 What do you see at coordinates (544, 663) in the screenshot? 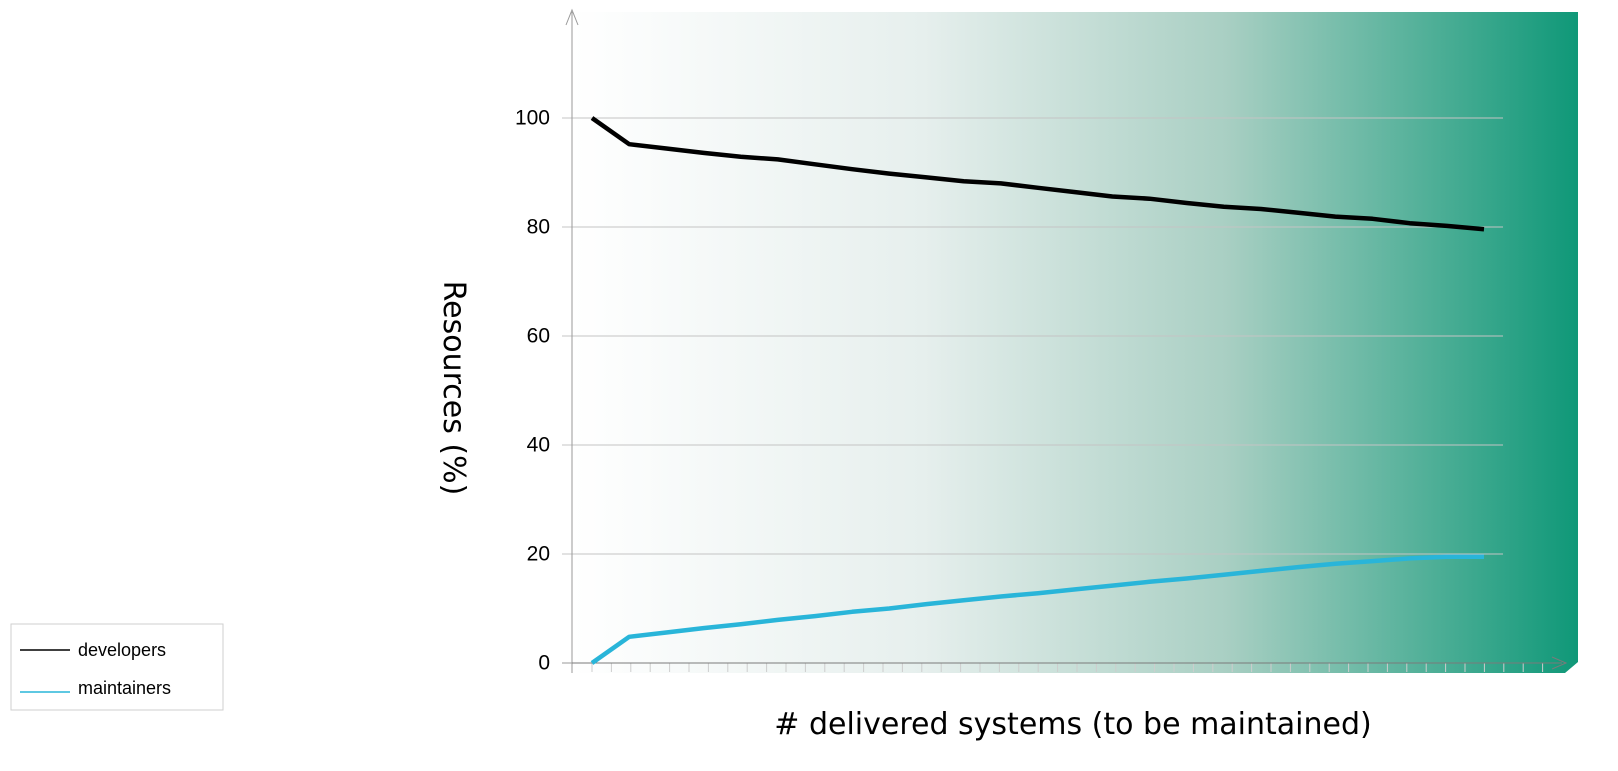
I see `y-tick-label: 0` at bounding box center [544, 663].